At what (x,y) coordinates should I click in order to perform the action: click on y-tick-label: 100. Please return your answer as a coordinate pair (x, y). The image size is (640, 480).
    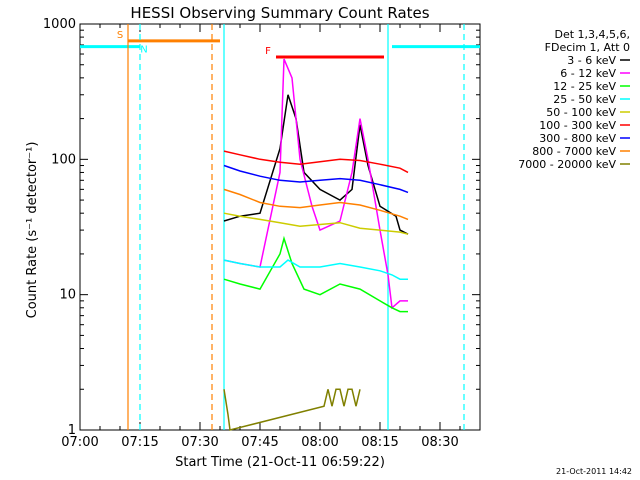
    Looking at the image, I should click on (63, 159).